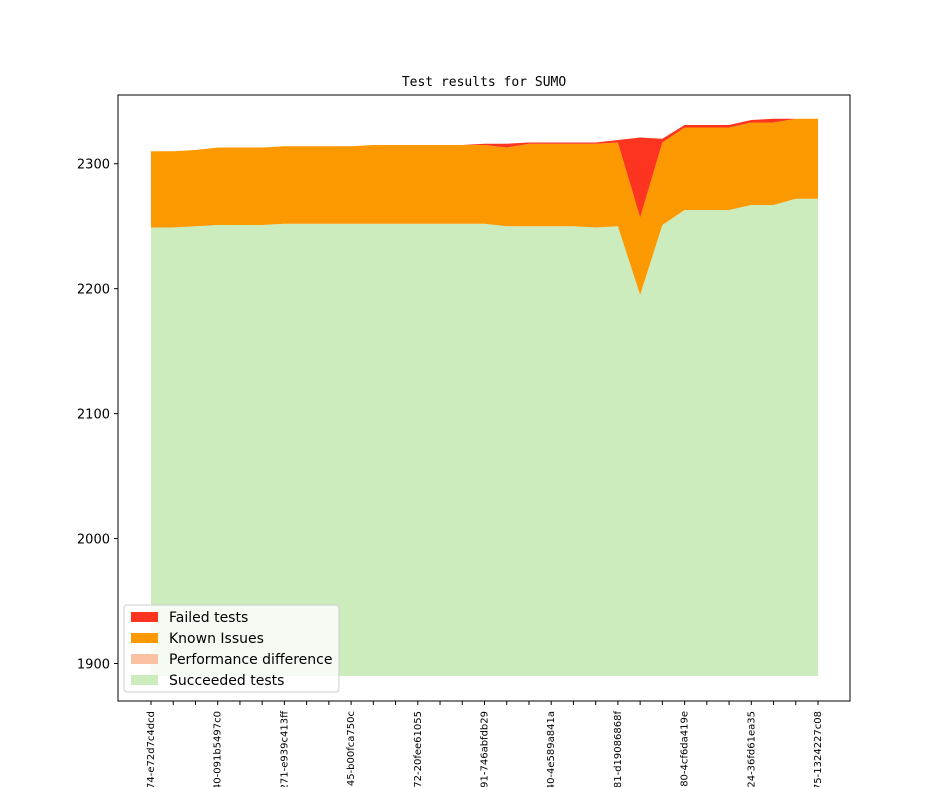 Image resolution: width=944 pixels, height=787 pixels. I want to click on legend-swatch-succeeded-tests, so click(144, 680).